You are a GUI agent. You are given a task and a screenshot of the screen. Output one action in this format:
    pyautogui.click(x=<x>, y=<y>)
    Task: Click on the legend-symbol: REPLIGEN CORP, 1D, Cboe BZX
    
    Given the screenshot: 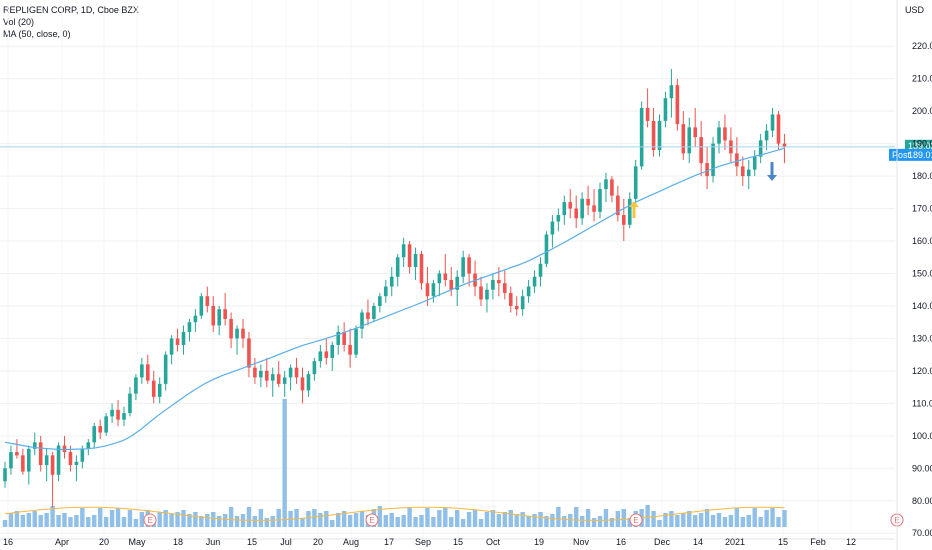 What is the action you would take?
    pyautogui.click(x=71, y=10)
    